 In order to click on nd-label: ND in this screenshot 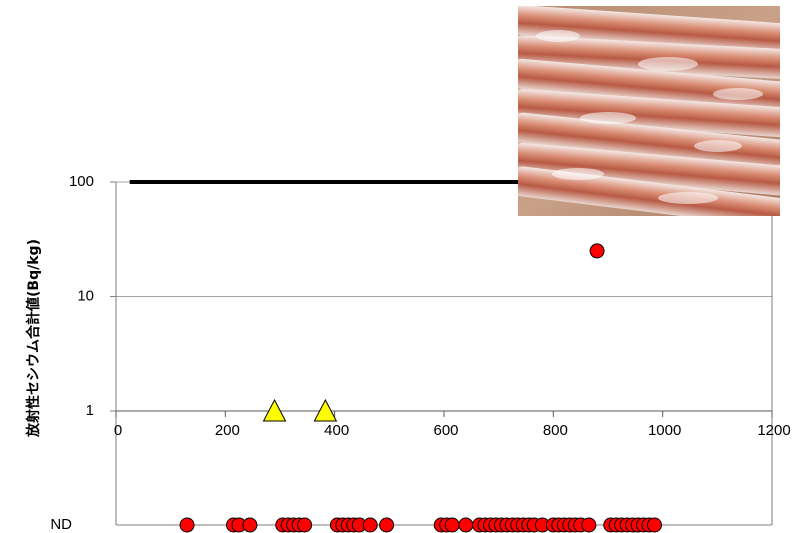, I will do `click(61, 524)`.